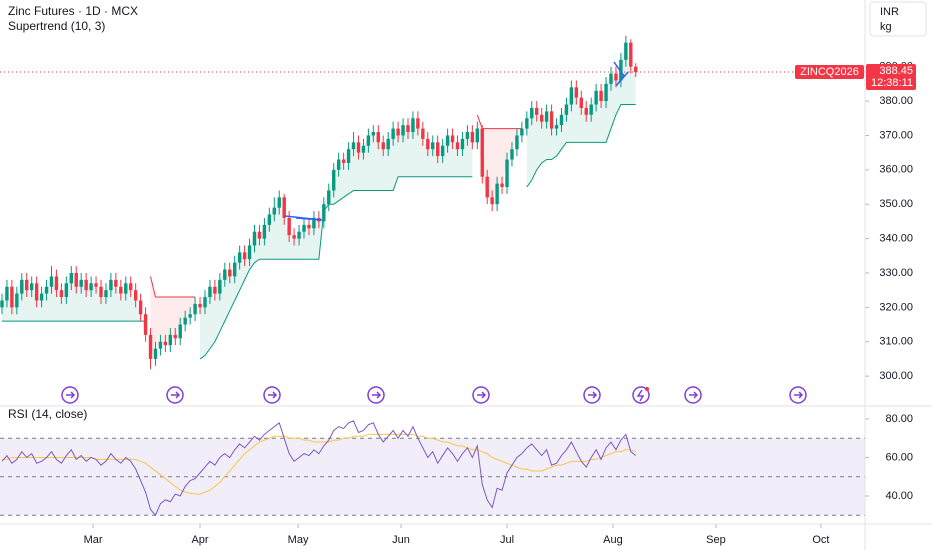  What do you see at coordinates (581, 115) in the screenshot?
I see `trend-fill` at bounding box center [581, 115].